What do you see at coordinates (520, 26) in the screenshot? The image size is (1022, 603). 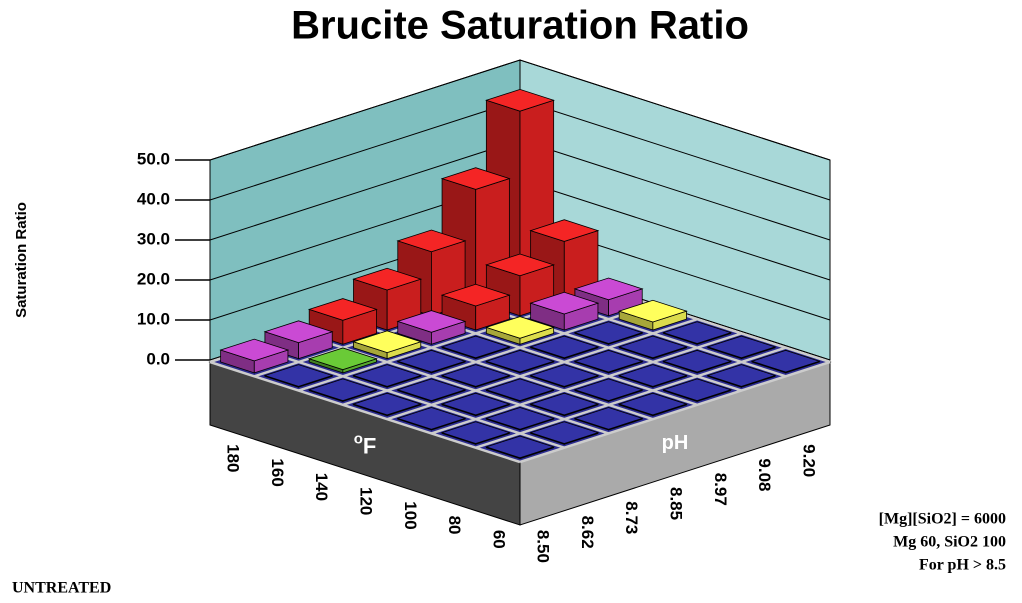 I see `chart-title: Brucite Saturation Ratio` at bounding box center [520, 26].